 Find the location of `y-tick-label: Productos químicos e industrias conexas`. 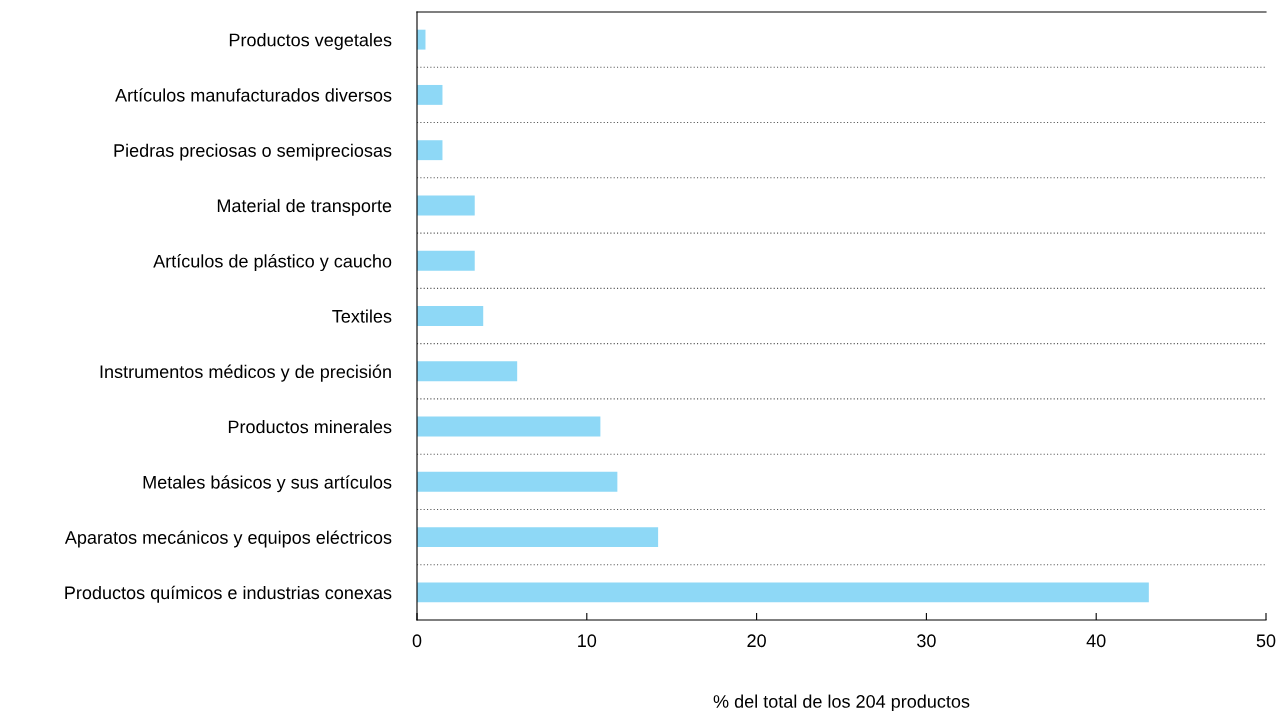

y-tick-label: Productos químicos e industrias conexas is located at coordinates (228, 594).